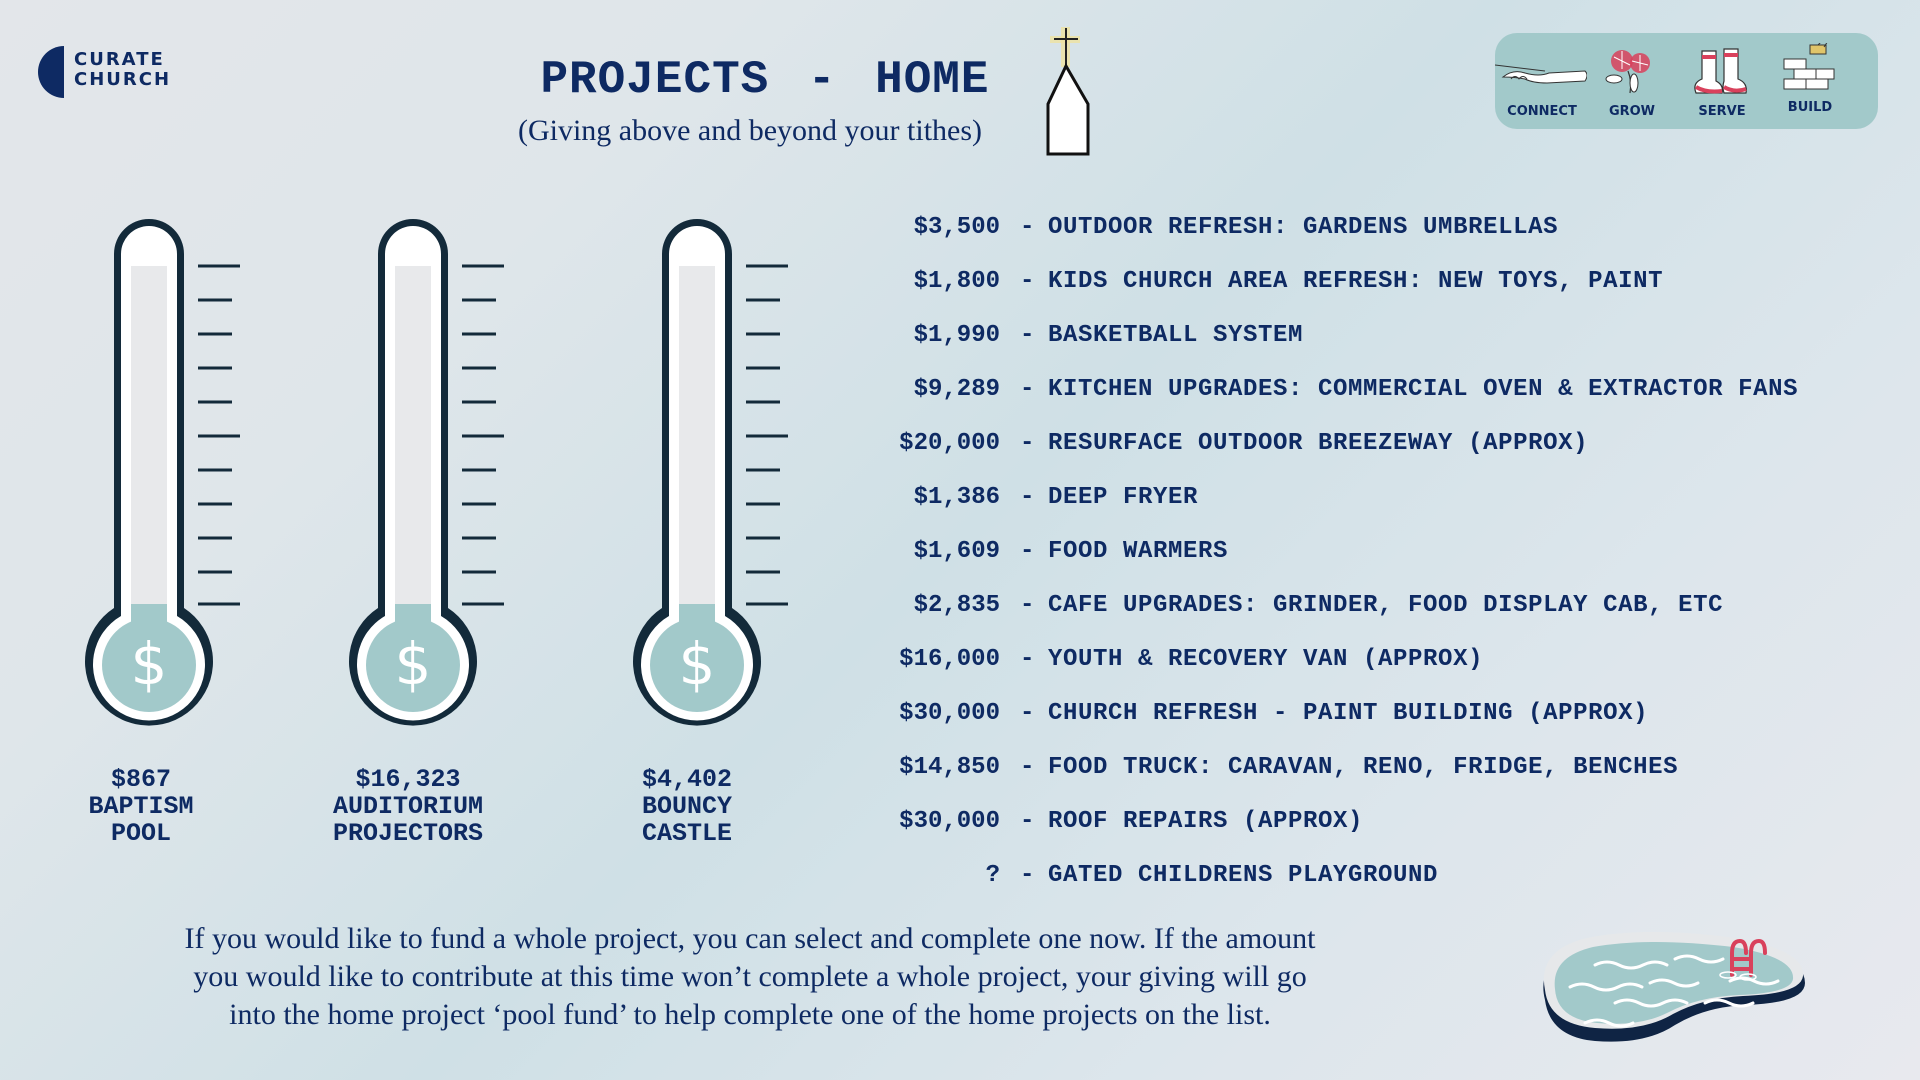 The width and height of the screenshot is (1920, 1080). I want to click on church-steeple-icon, so click(1068, 90).